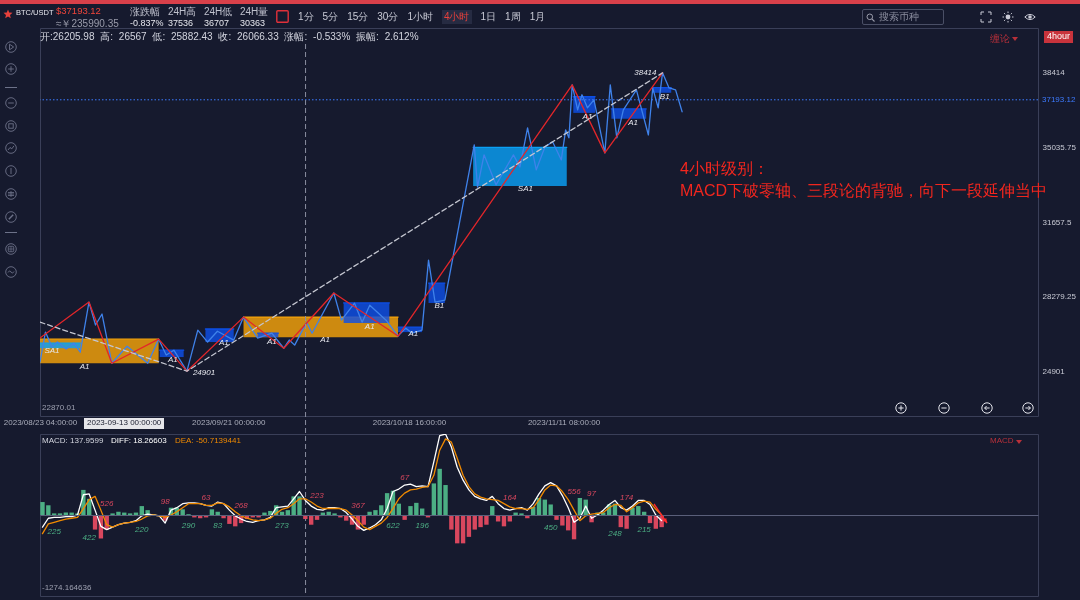  I want to click on x-tick-label: 268, so click(241, 505).